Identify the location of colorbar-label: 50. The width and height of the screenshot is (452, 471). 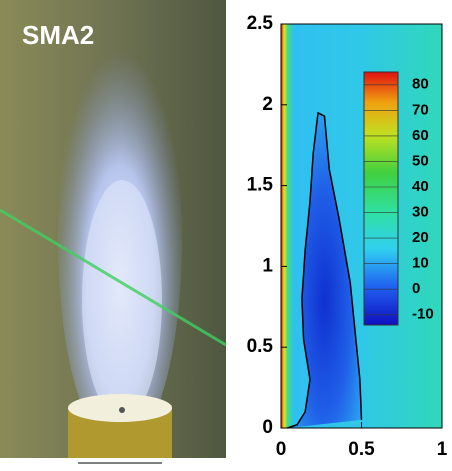
(420, 160).